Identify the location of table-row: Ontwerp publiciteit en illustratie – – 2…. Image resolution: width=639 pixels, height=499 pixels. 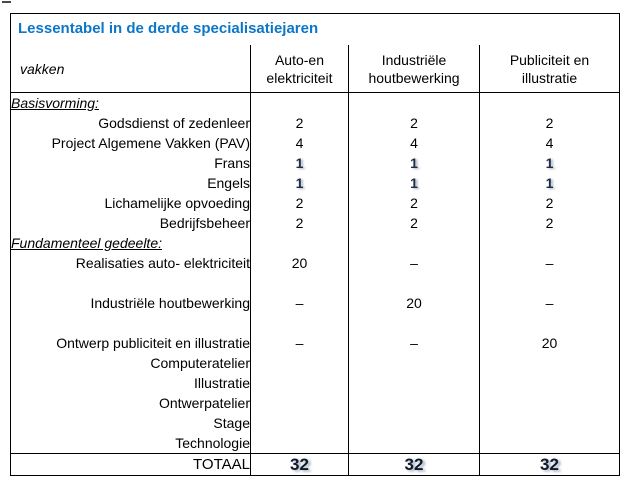
(315, 343).